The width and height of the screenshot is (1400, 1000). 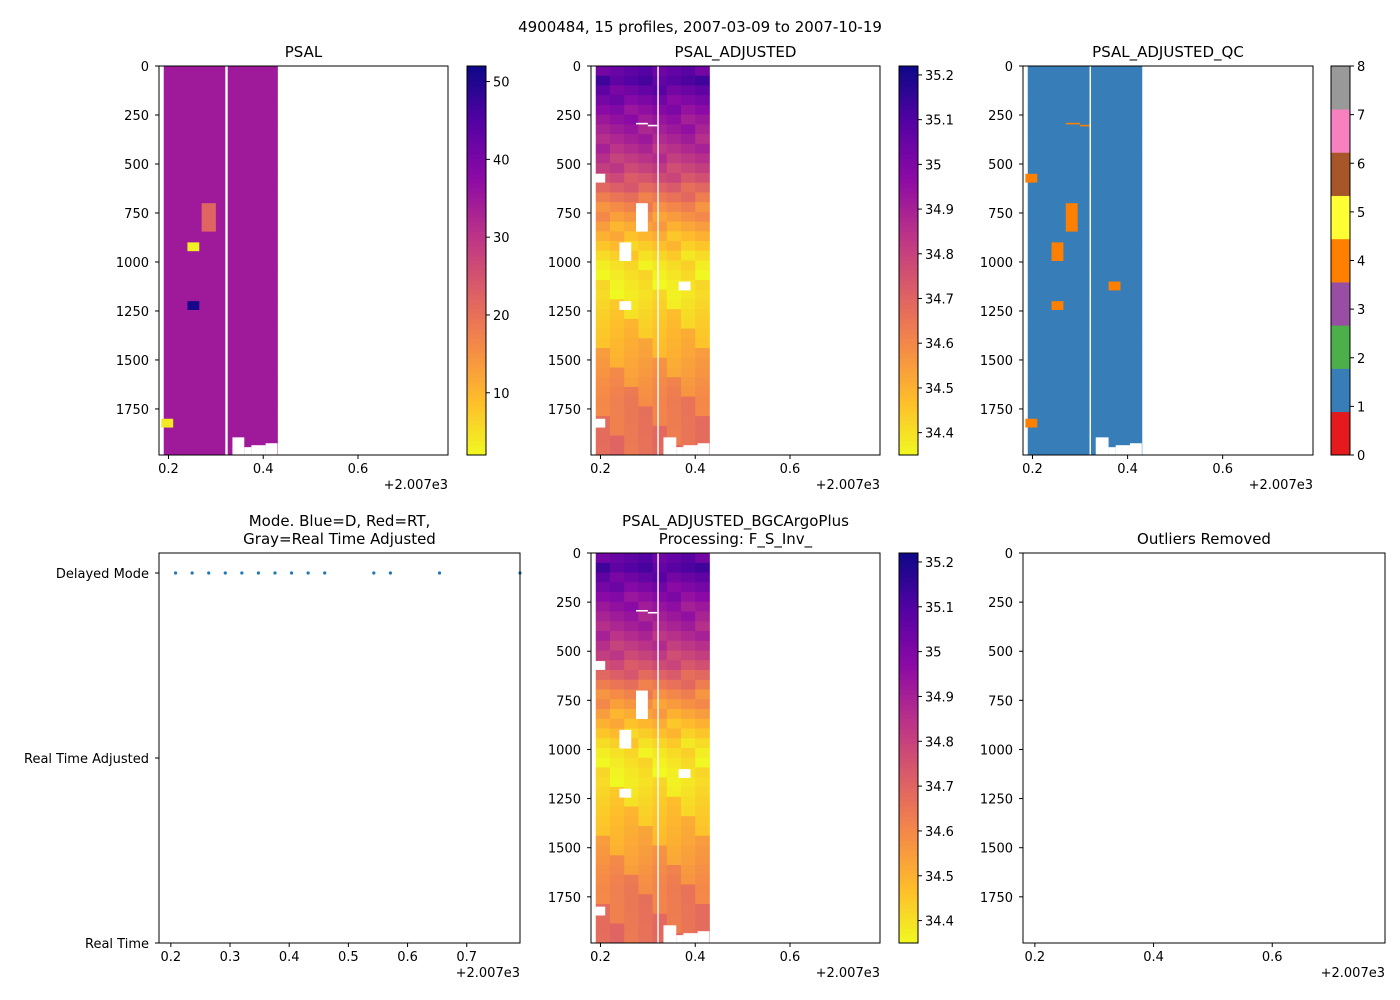 What do you see at coordinates (735, 521) in the screenshot?
I see `panel-title: PSAL_ADJUSTED_BGCArgoPlus` at bounding box center [735, 521].